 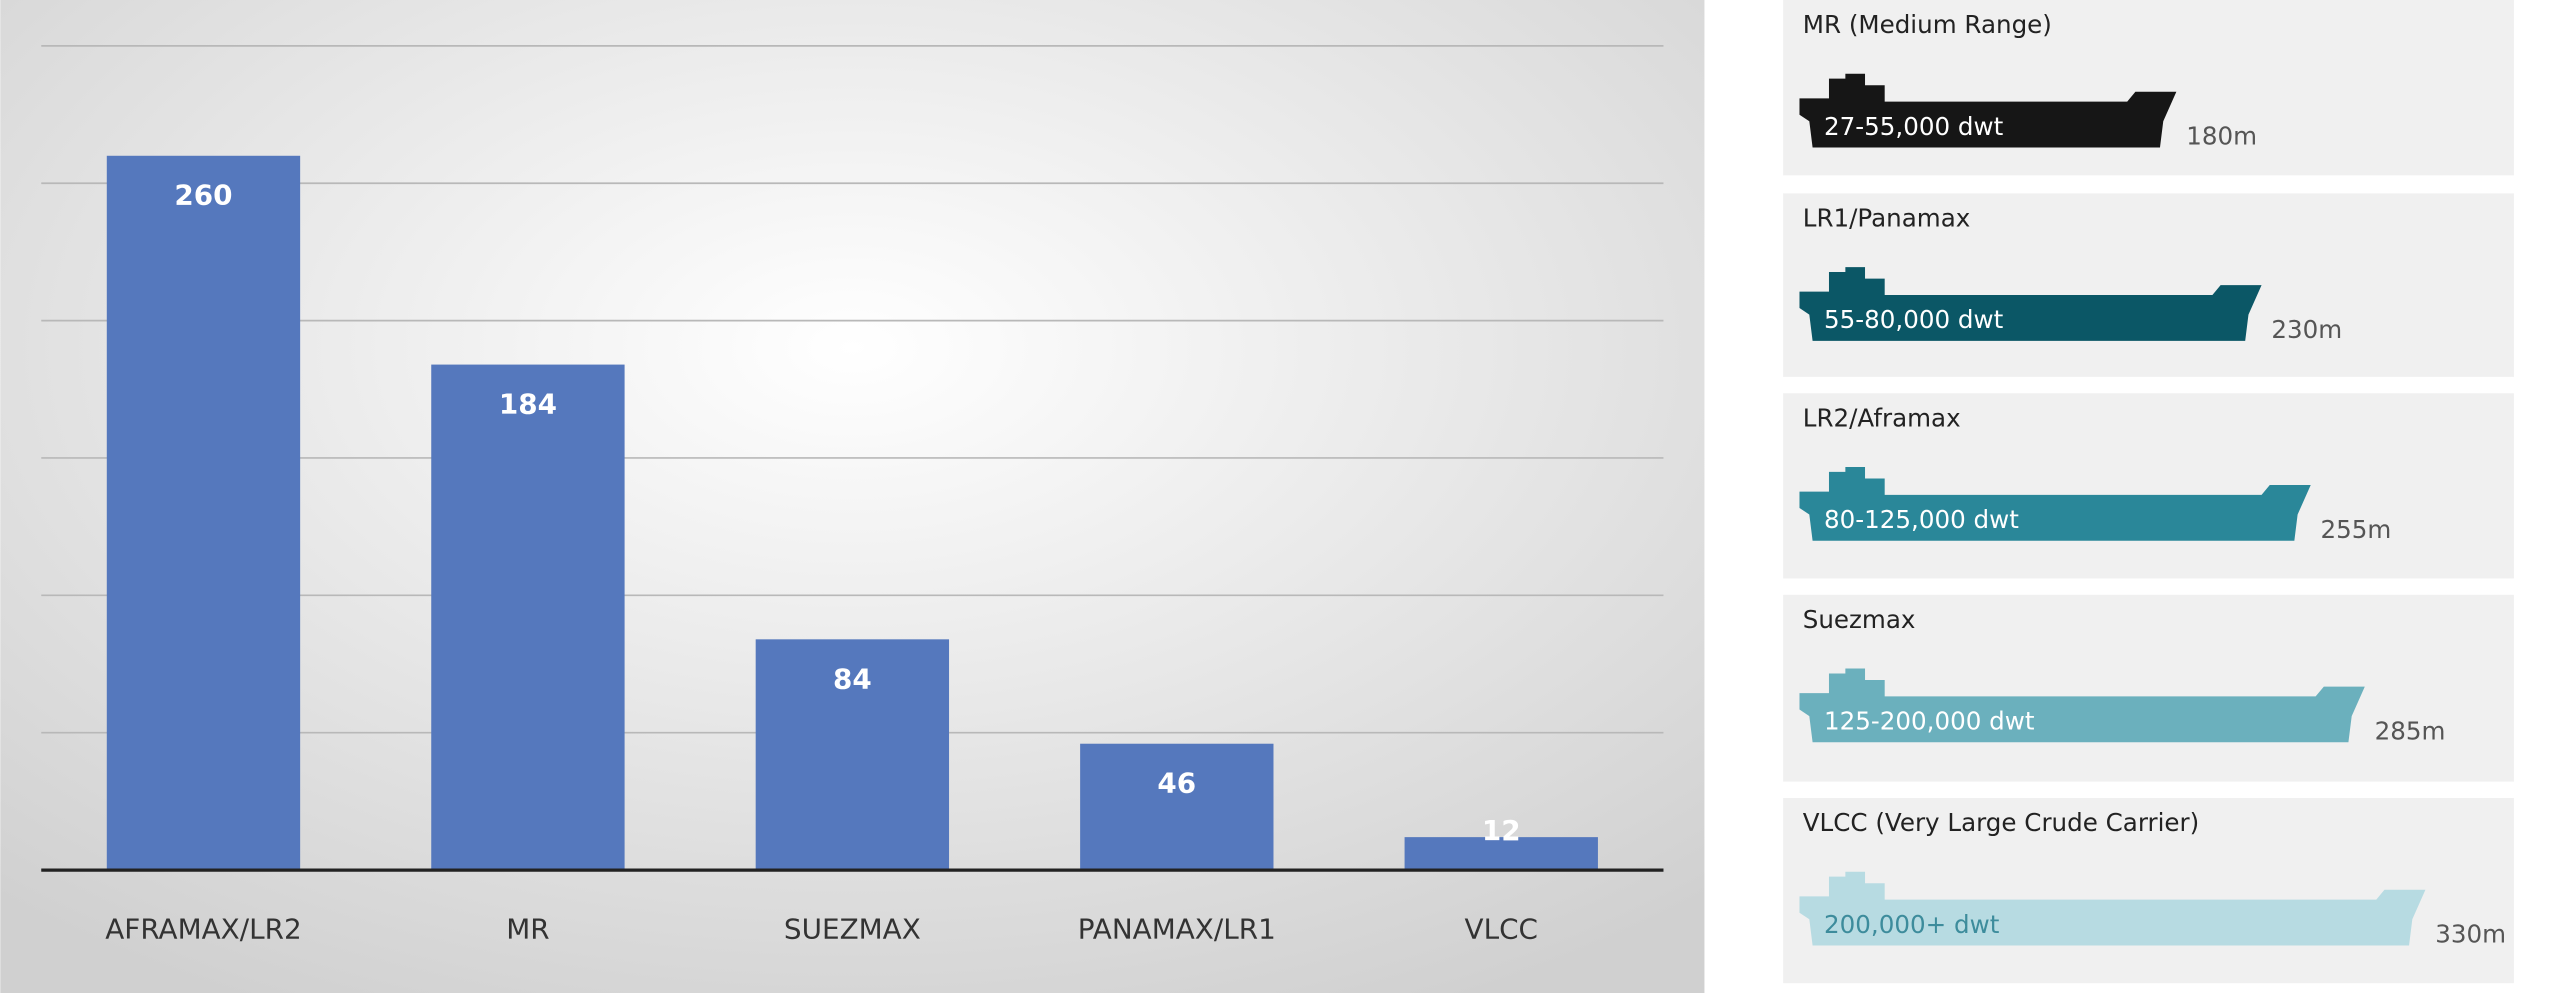 What do you see at coordinates (852, 678) in the screenshot?
I see `data-label: 84` at bounding box center [852, 678].